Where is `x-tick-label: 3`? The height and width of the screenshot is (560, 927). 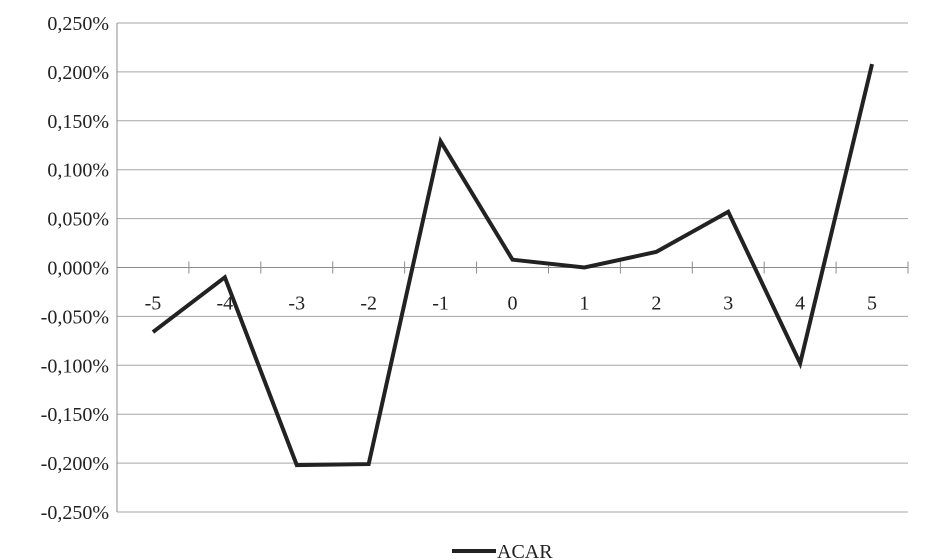
x-tick-label: 3 is located at coordinates (728, 304).